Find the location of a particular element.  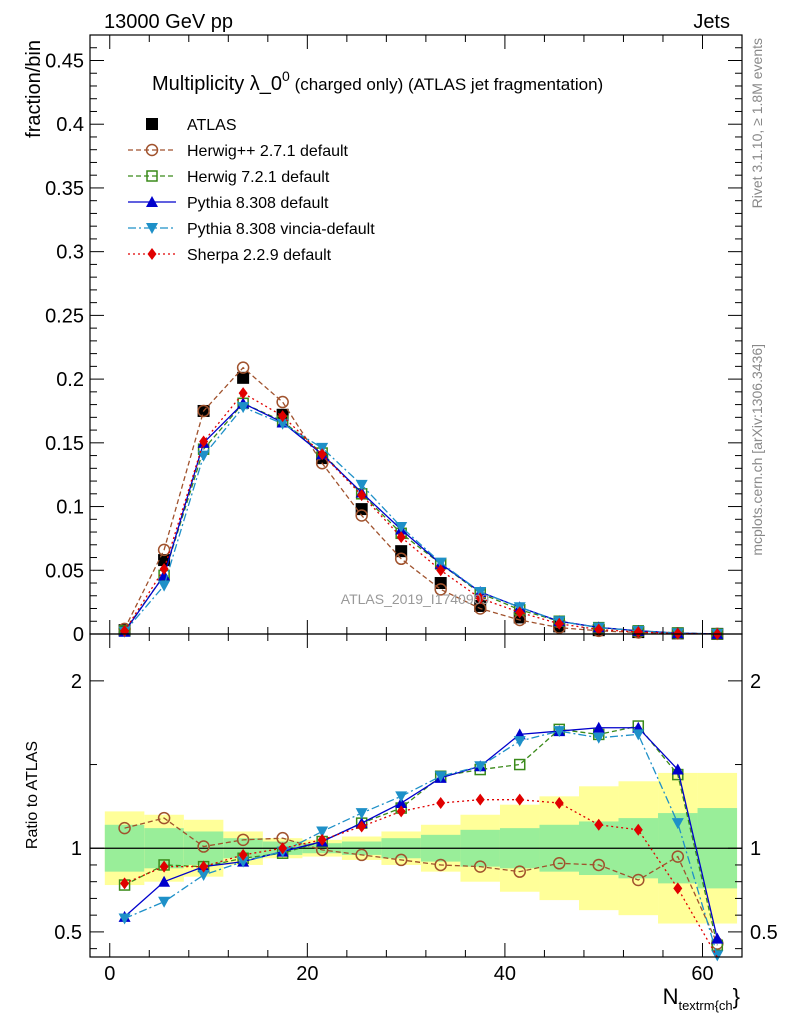

main-ytick-label: 0.45 is located at coordinates (64, 61).